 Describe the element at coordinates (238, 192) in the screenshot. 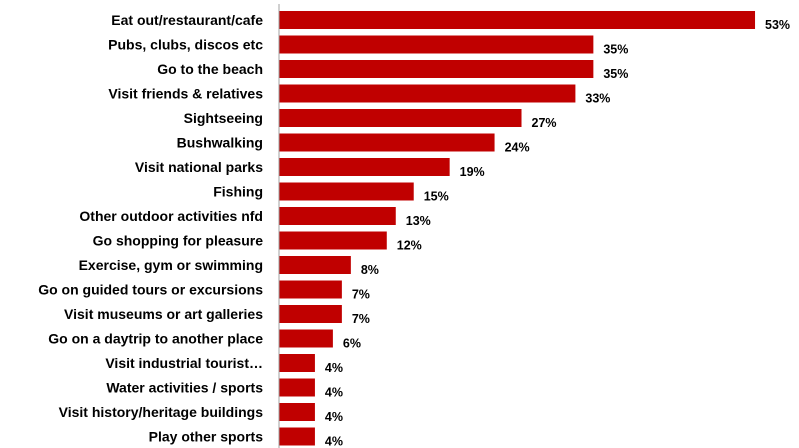

I see `category-label: Fishing` at that location.